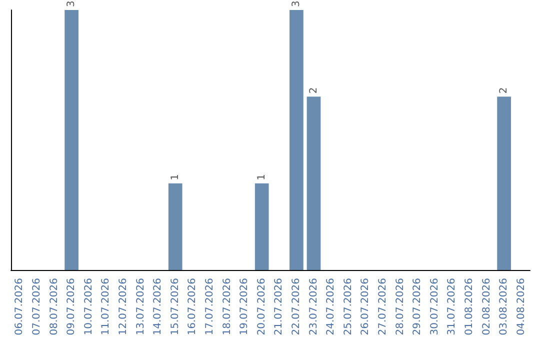  Describe the element at coordinates (348, 307) in the screenshot. I see `x-tick-label: 25.07.2026` at that location.